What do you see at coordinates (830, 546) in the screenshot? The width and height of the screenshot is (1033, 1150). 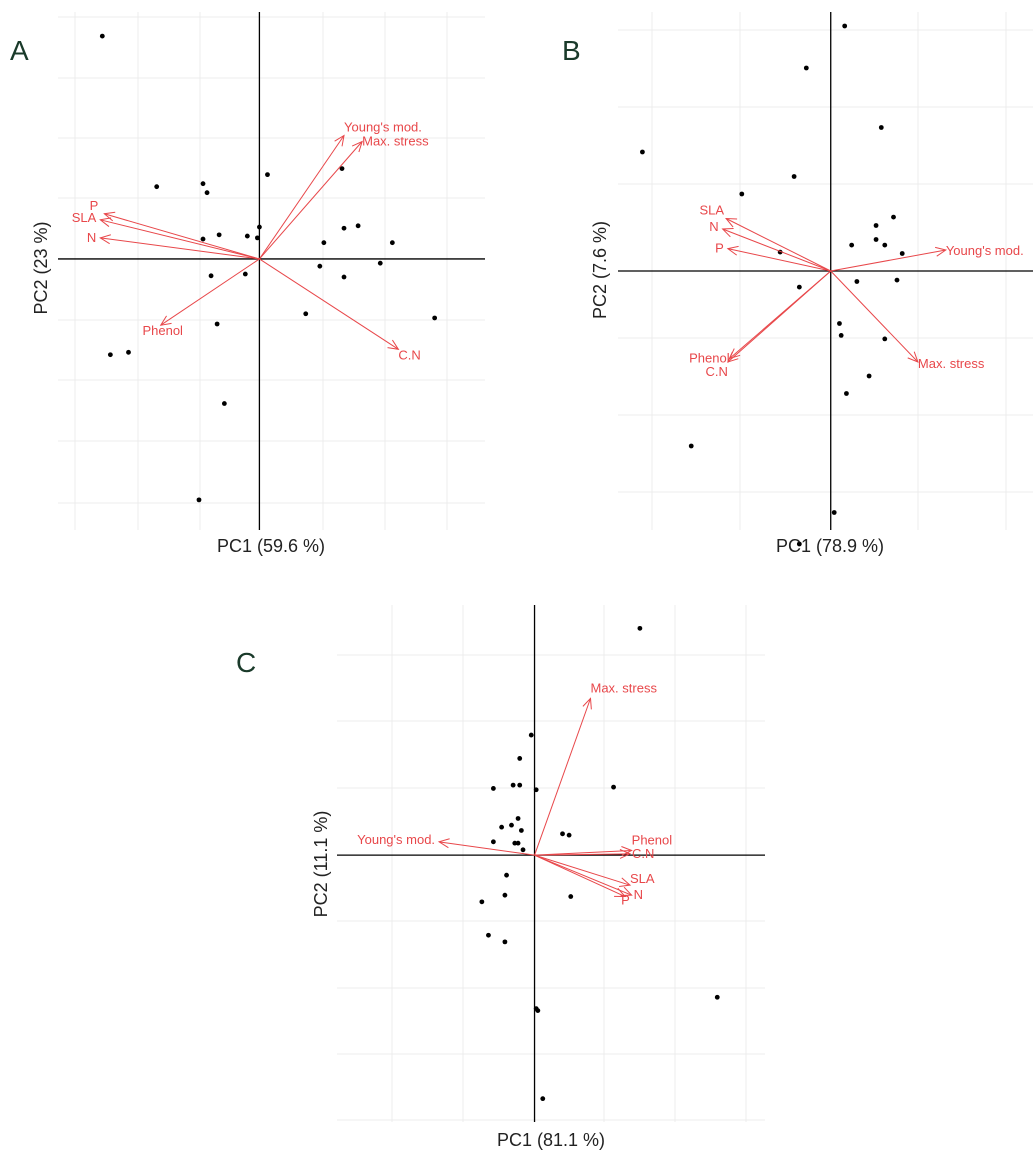 I see `x-axis-title: PC1 (78.9 %)` at bounding box center [830, 546].